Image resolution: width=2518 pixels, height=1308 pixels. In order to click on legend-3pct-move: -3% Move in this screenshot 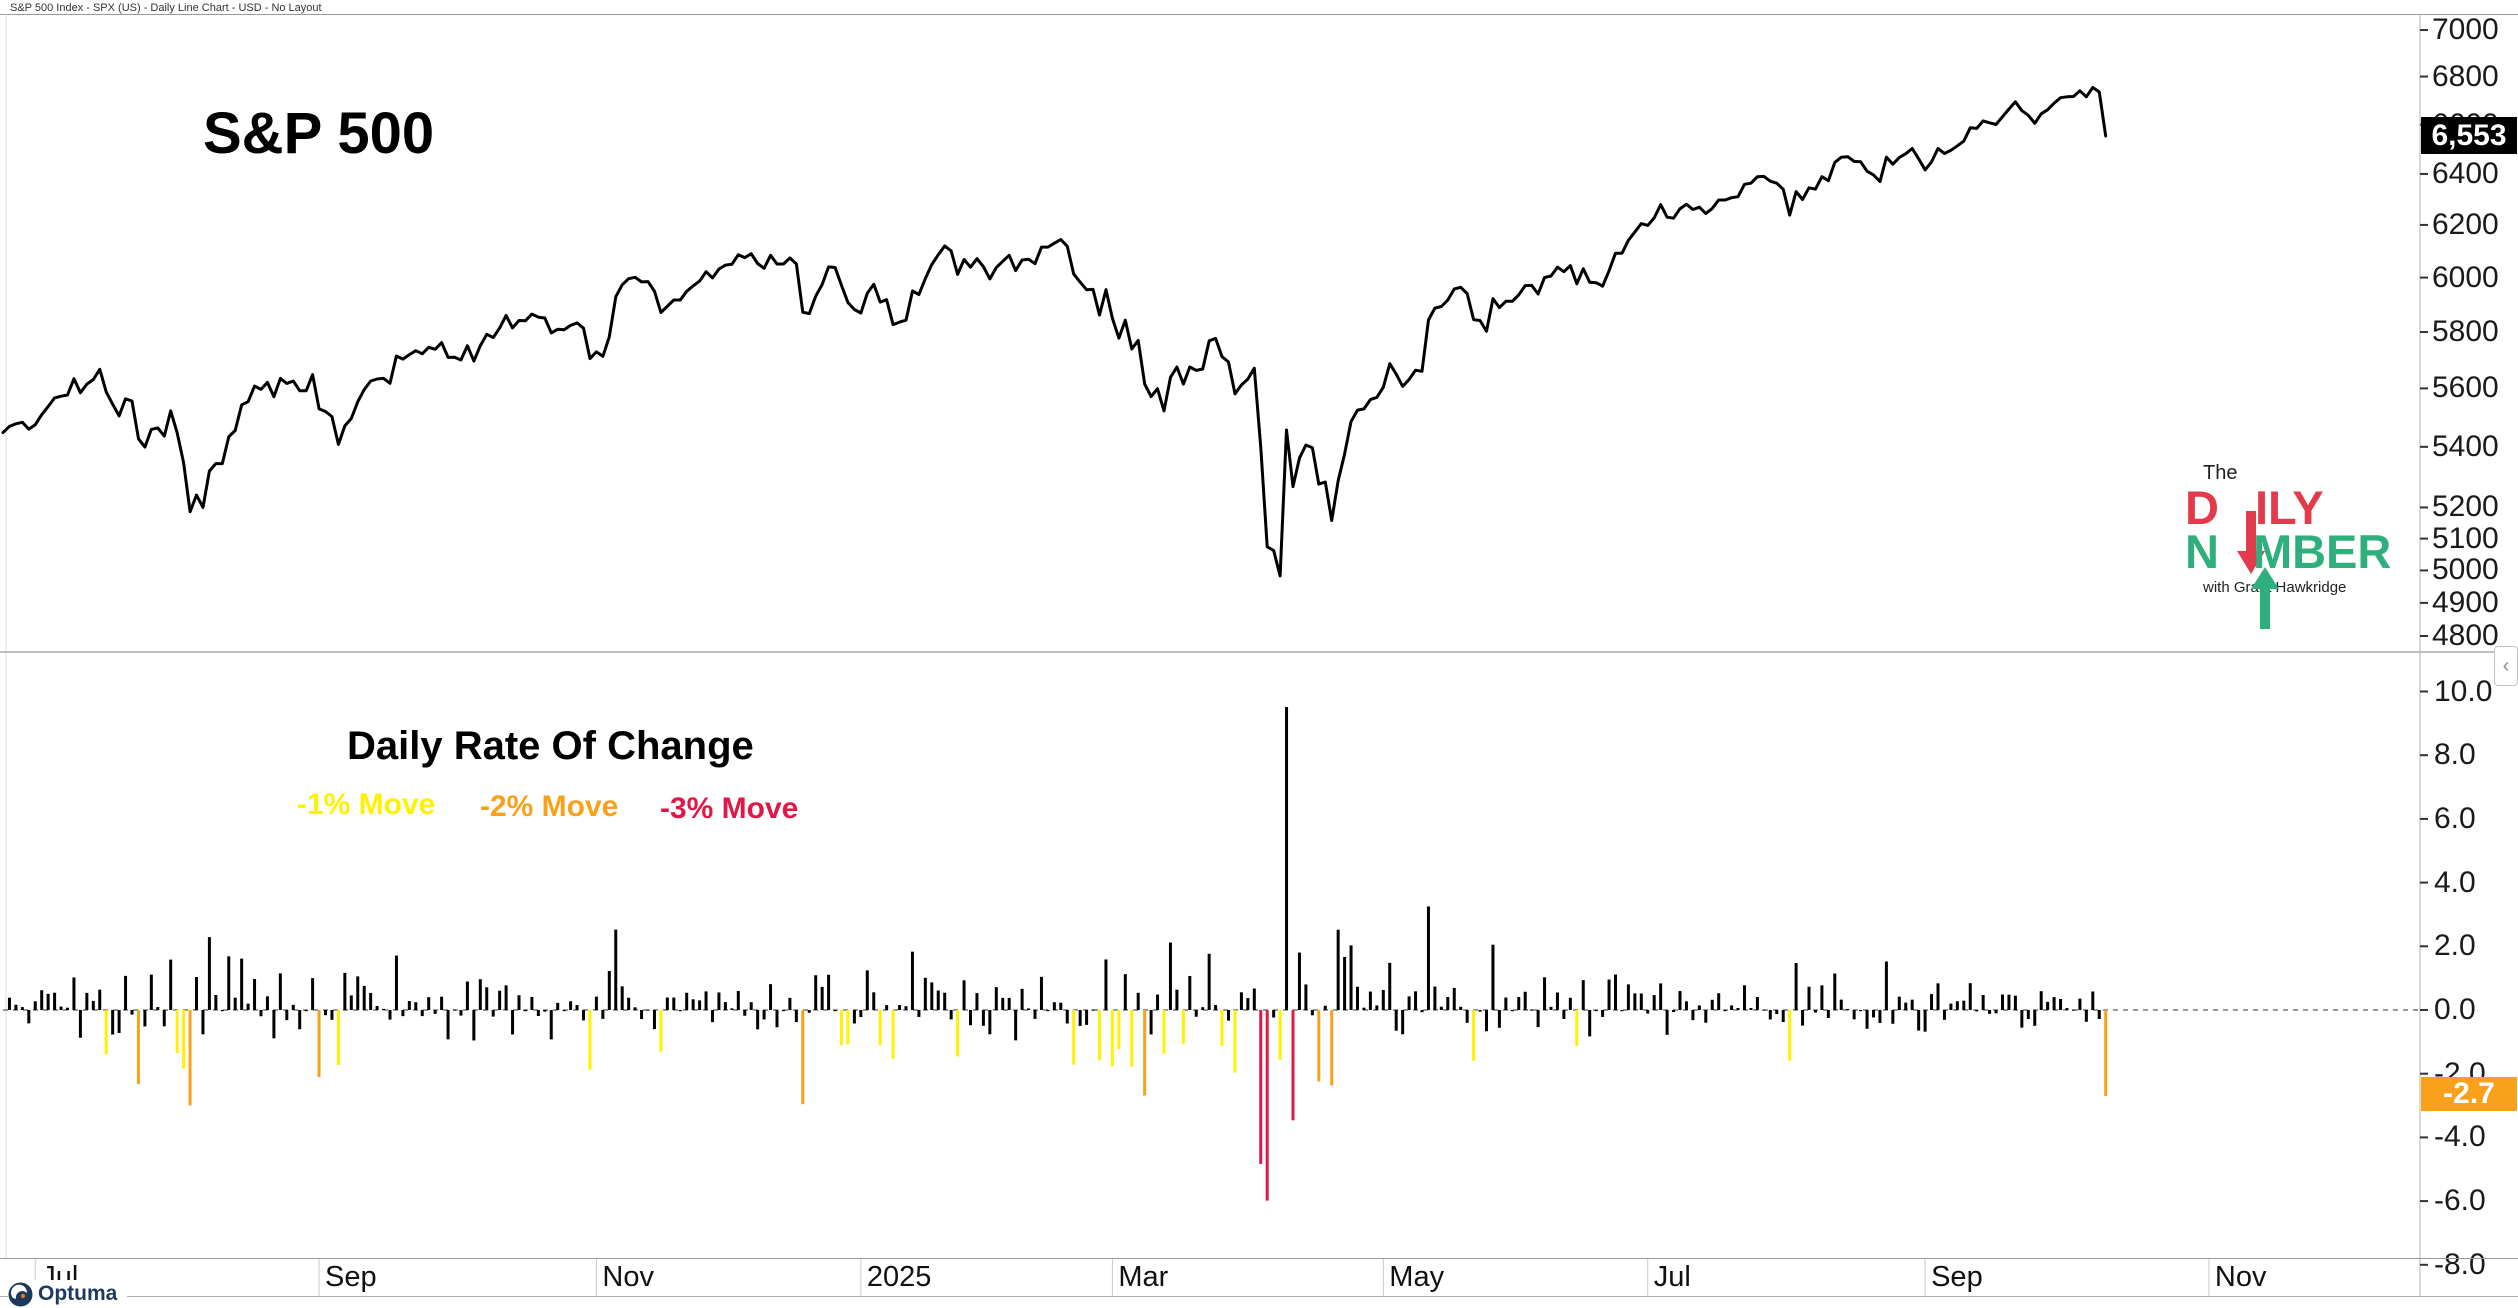, I will do `click(729, 808)`.